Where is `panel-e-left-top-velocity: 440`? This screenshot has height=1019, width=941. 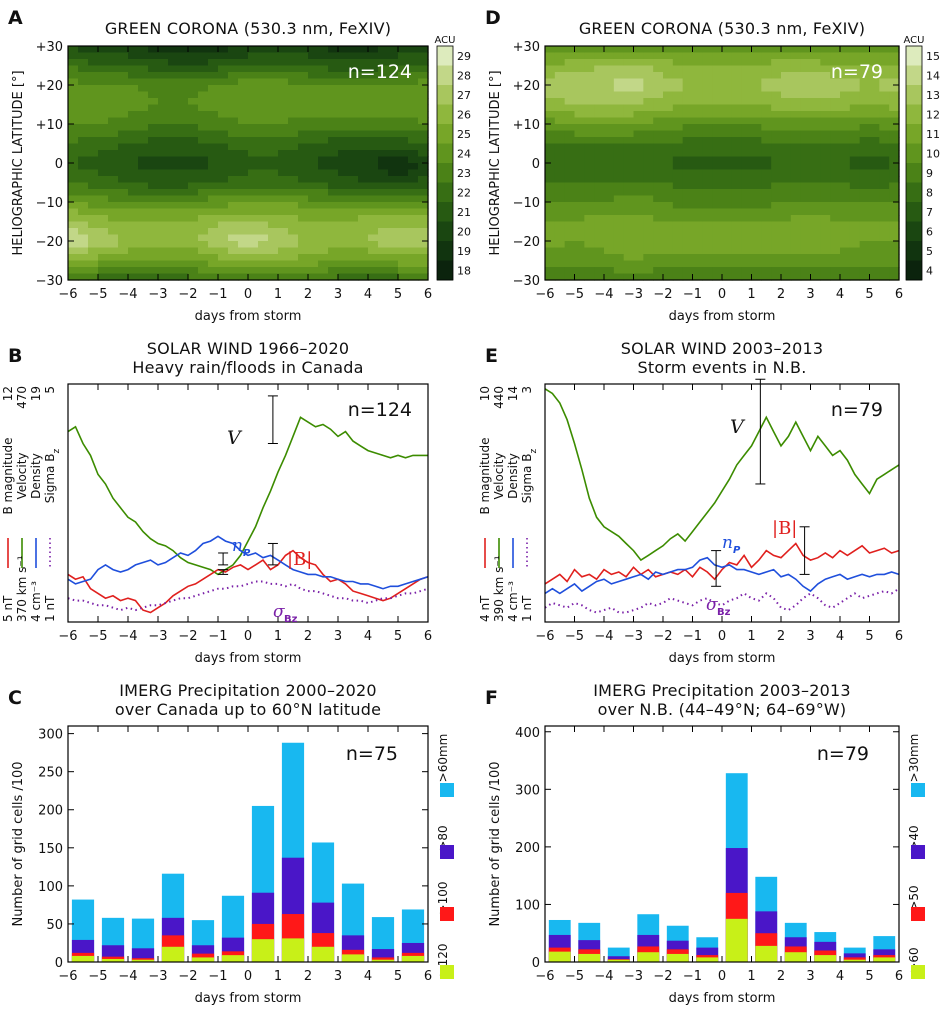 panel-e-left-top-velocity: 440 is located at coordinates (499, 397).